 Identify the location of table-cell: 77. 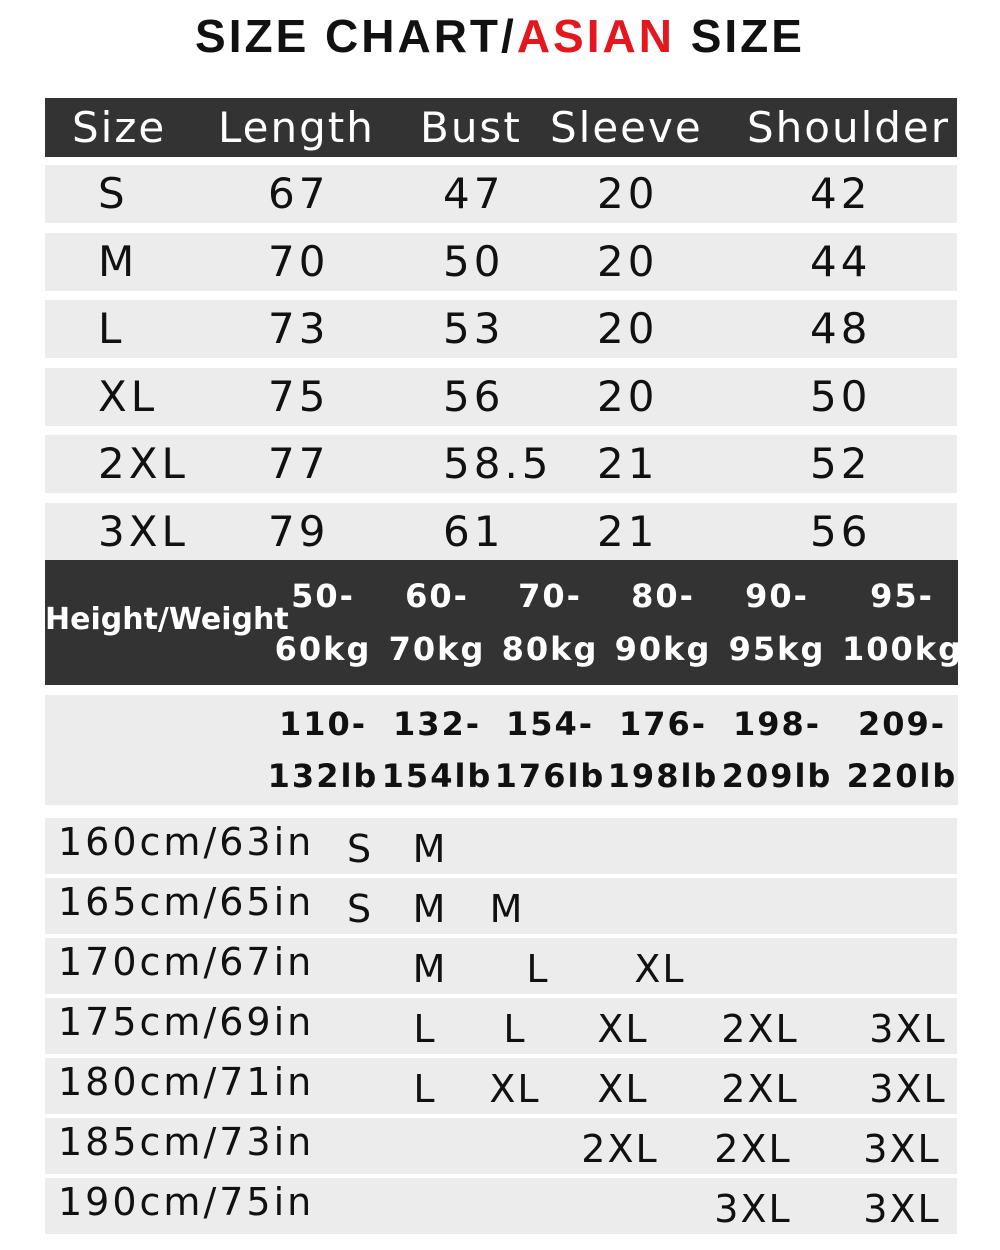
(299, 463).